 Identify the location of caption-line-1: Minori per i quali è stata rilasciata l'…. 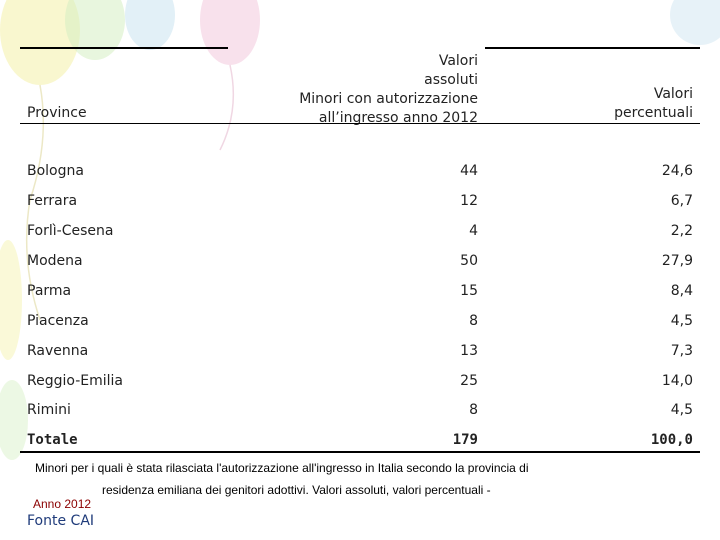
(282, 468).